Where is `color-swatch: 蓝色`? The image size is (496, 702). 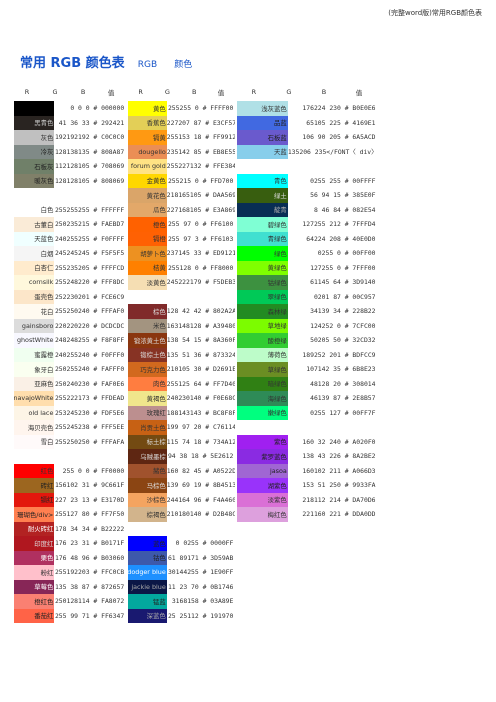 color-swatch: 蓝色 is located at coordinates (147, 543).